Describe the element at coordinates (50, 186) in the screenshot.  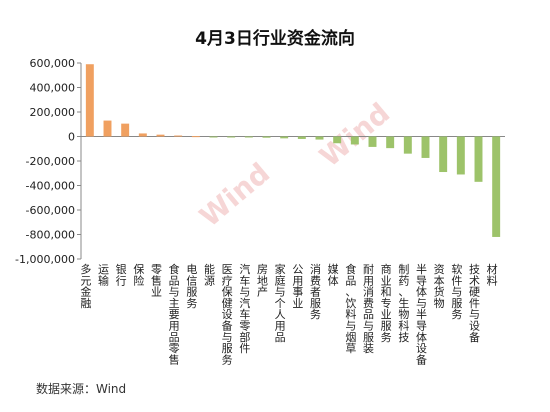
I see `y-tick-label: -400,000` at that location.